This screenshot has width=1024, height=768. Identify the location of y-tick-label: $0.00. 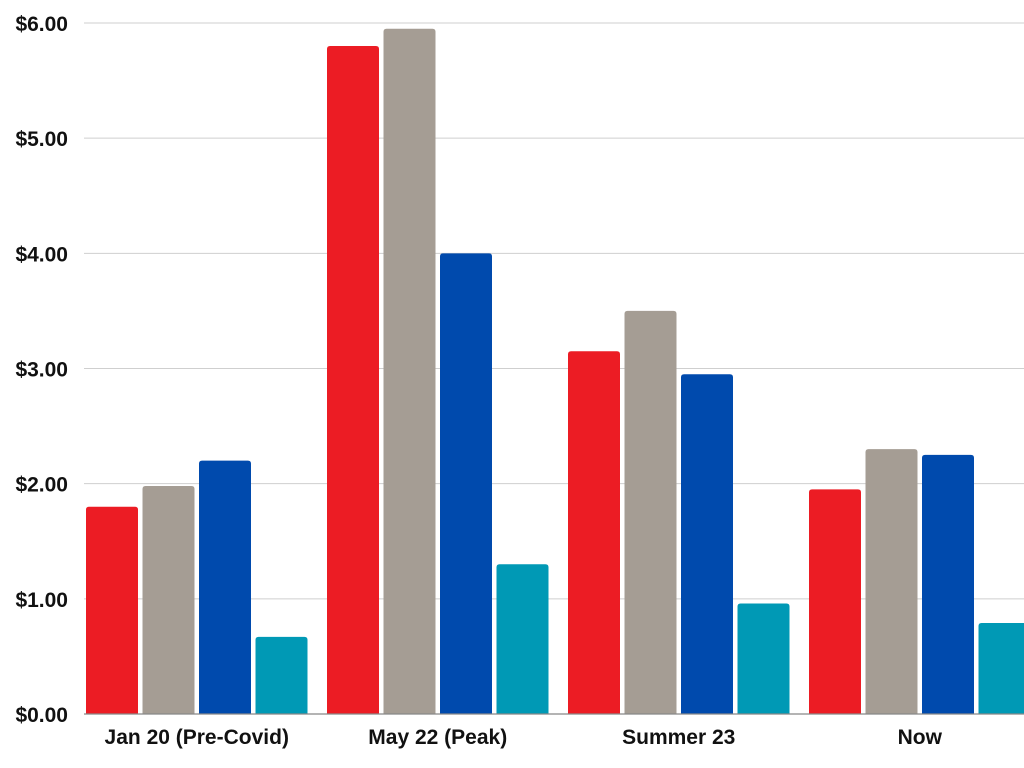
(41, 715).